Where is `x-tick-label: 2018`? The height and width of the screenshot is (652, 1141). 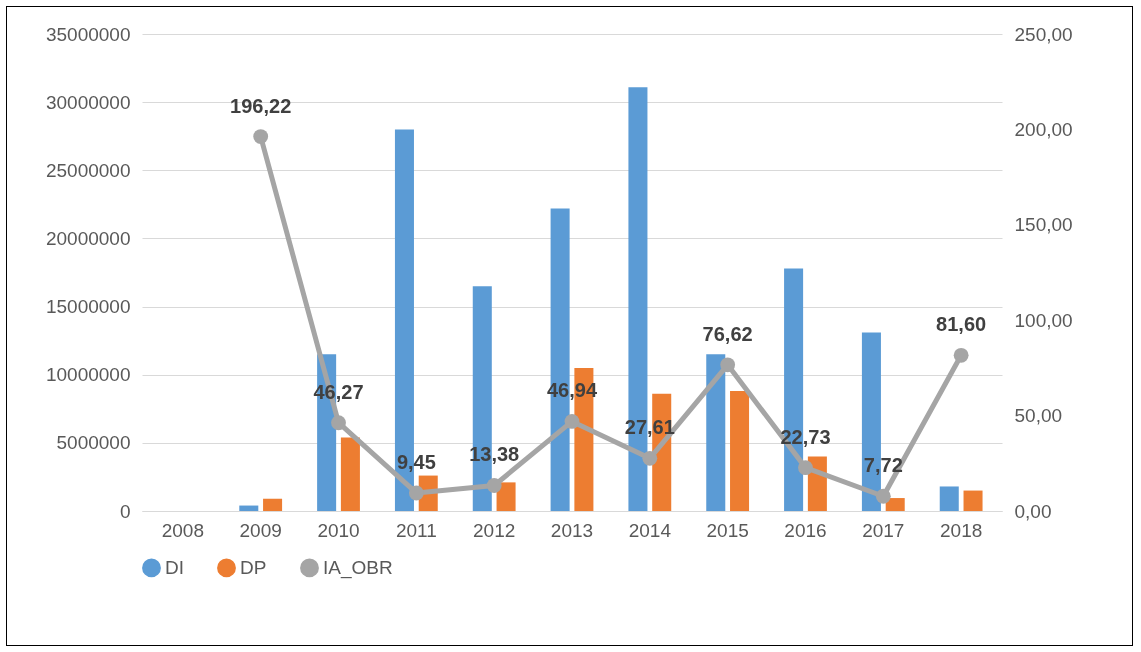
x-tick-label: 2018 is located at coordinates (961, 530).